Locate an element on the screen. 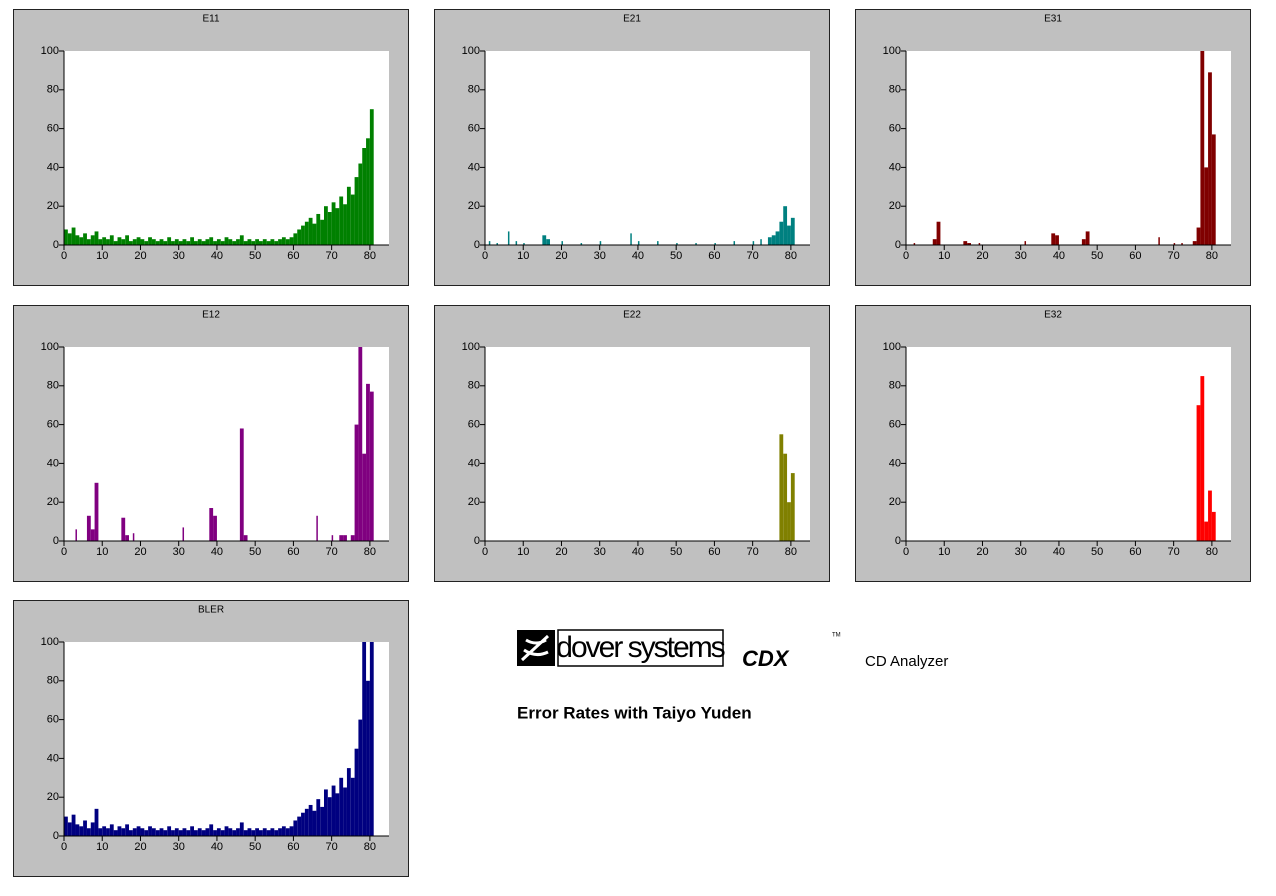 The height and width of the screenshot is (896, 1276). y-tick-label: 40 is located at coordinates (53, 758).